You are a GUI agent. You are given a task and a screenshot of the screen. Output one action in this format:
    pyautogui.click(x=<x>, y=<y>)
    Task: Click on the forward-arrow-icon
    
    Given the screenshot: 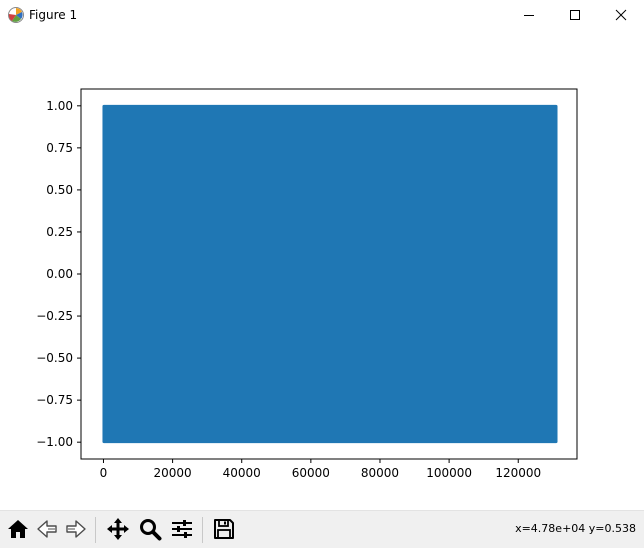 What is the action you would take?
    pyautogui.click(x=76, y=529)
    